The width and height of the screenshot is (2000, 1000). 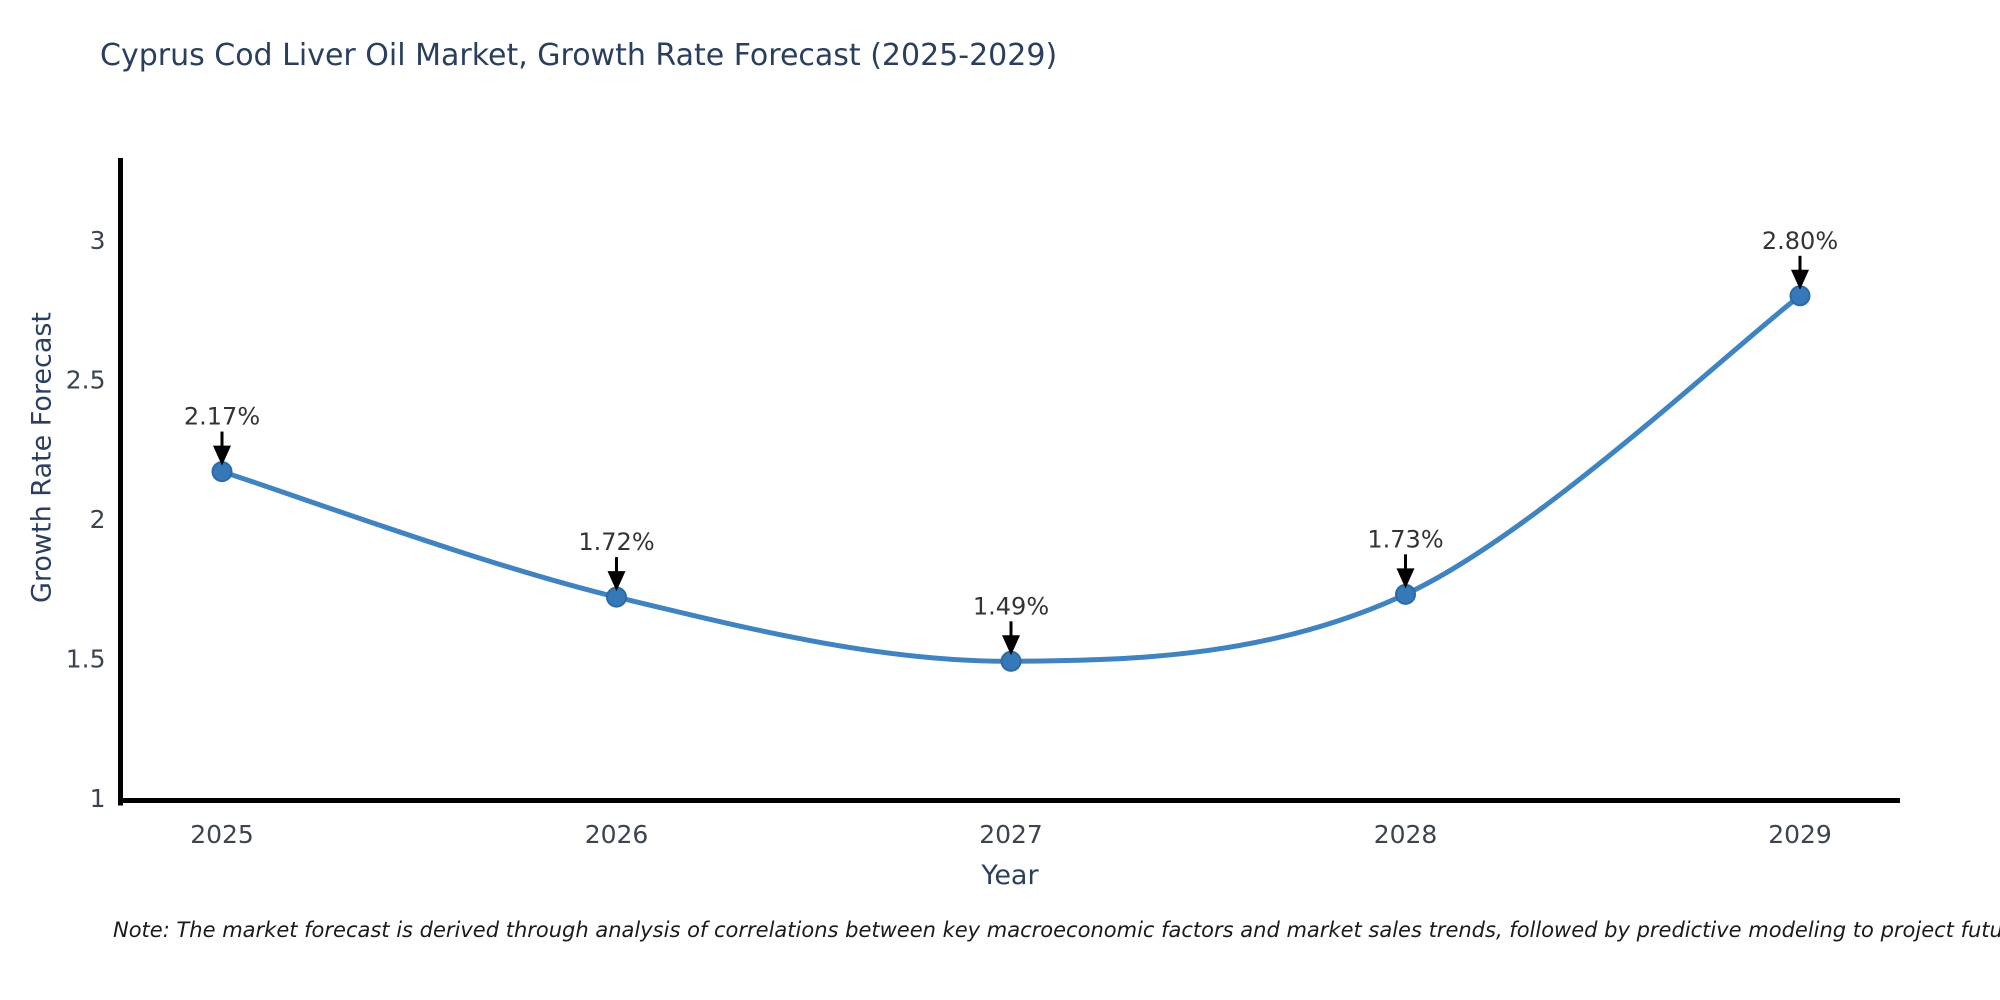 I want to click on data-point-label: 1.72%, so click(x=616, y=542).